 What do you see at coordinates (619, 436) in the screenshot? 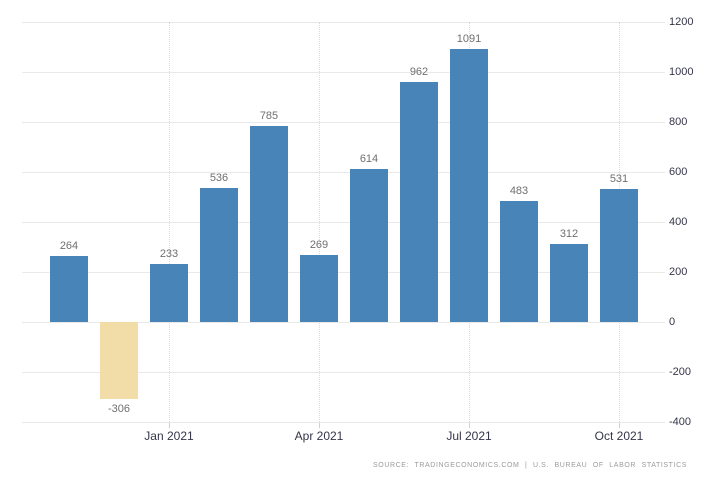
I see `x-axis-tick-label: Oct 2021` at bounding box center [619, 436].